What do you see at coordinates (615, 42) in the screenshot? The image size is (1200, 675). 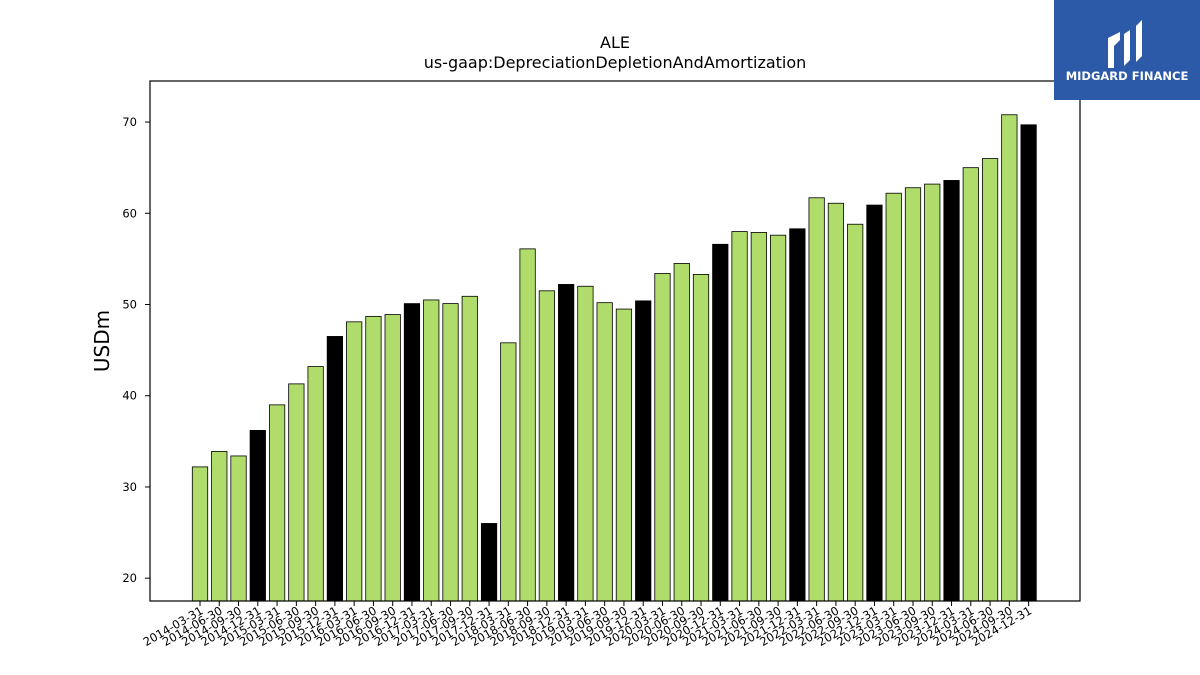 I see `chart-title: ALE` at bounding box center [615, 42].